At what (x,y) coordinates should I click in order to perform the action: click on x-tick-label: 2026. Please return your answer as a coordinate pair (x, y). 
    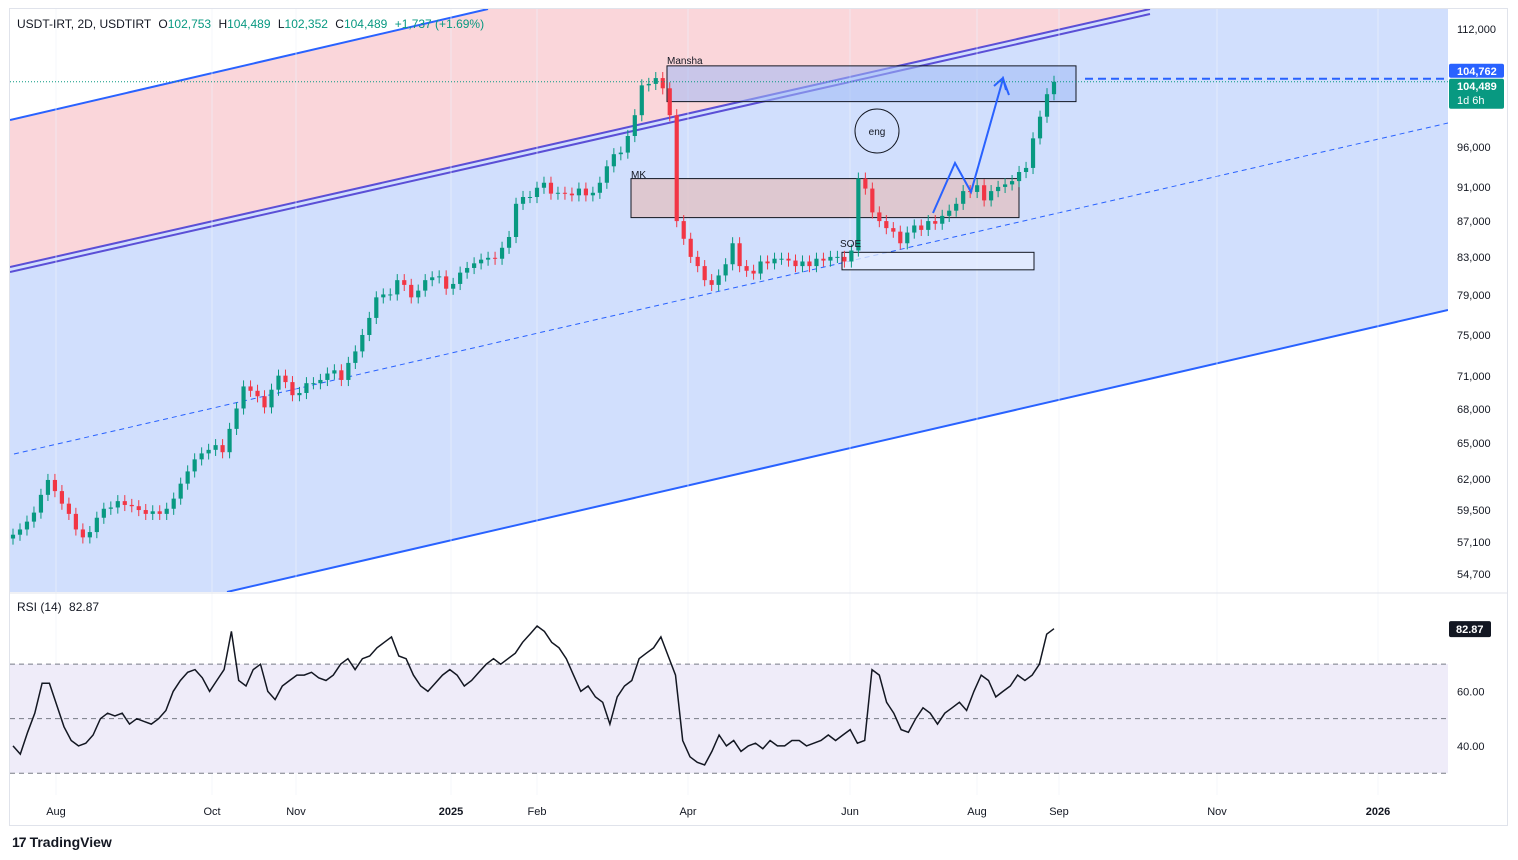
    Looking at the image, I should click on (1378, 812).